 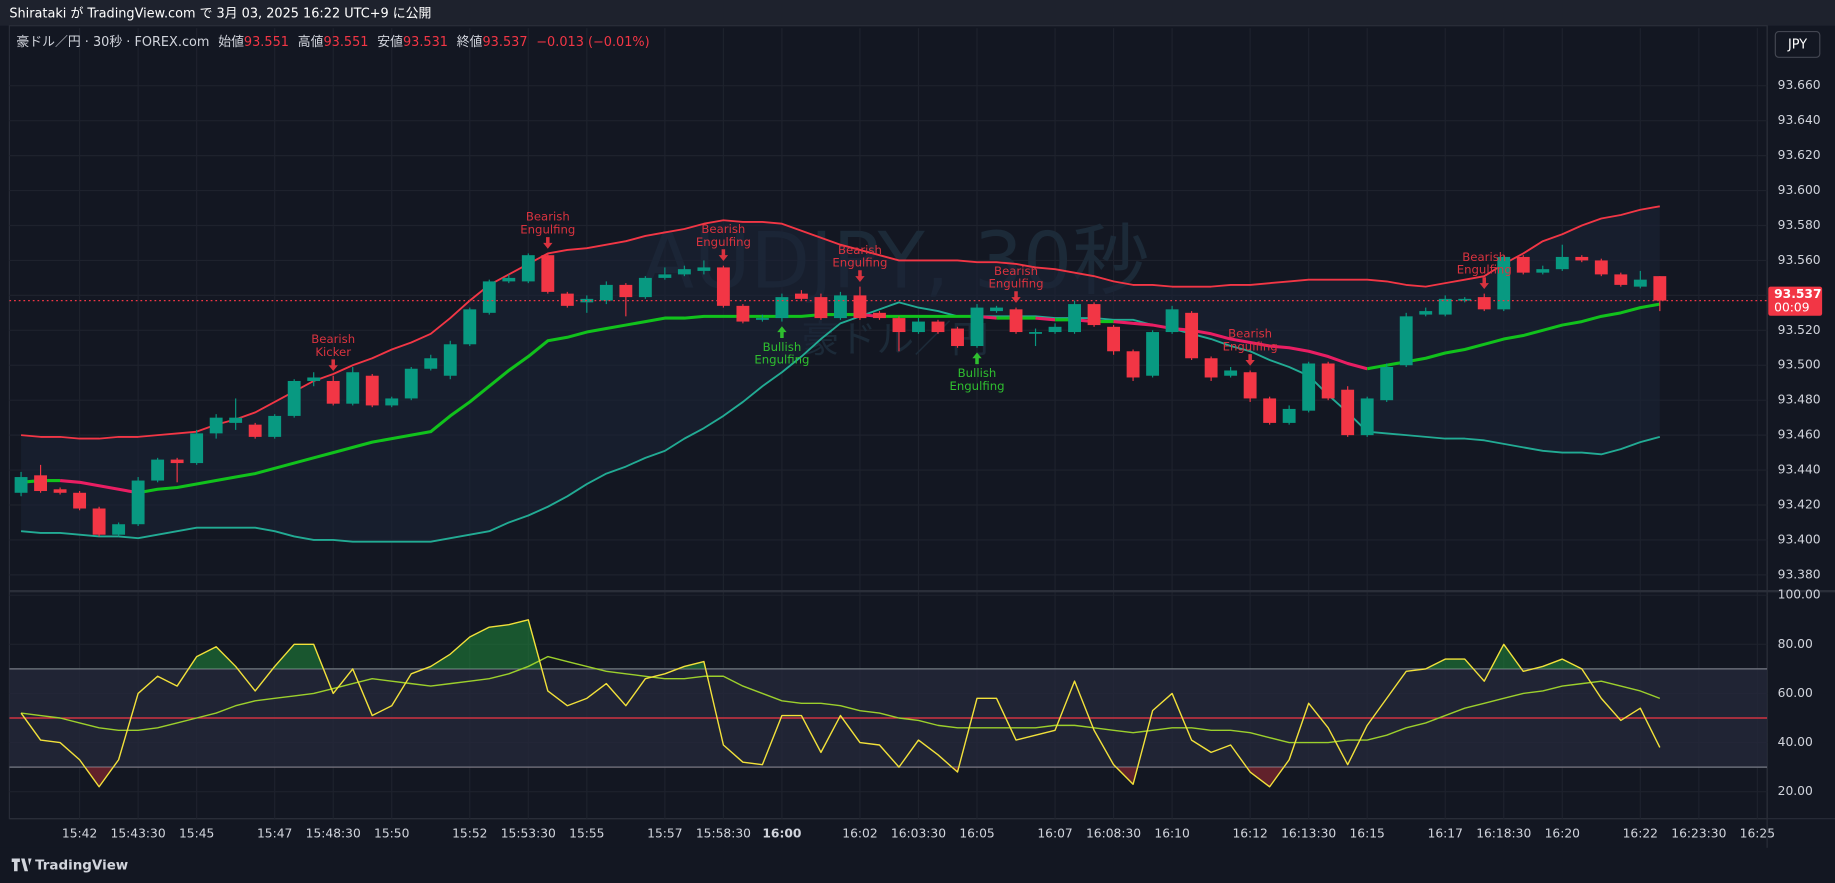 What do you see at coordinates (1799, 505) in the screenshot?
I see `y-tick-label: 93.420` at bounding box center [1799, 505].